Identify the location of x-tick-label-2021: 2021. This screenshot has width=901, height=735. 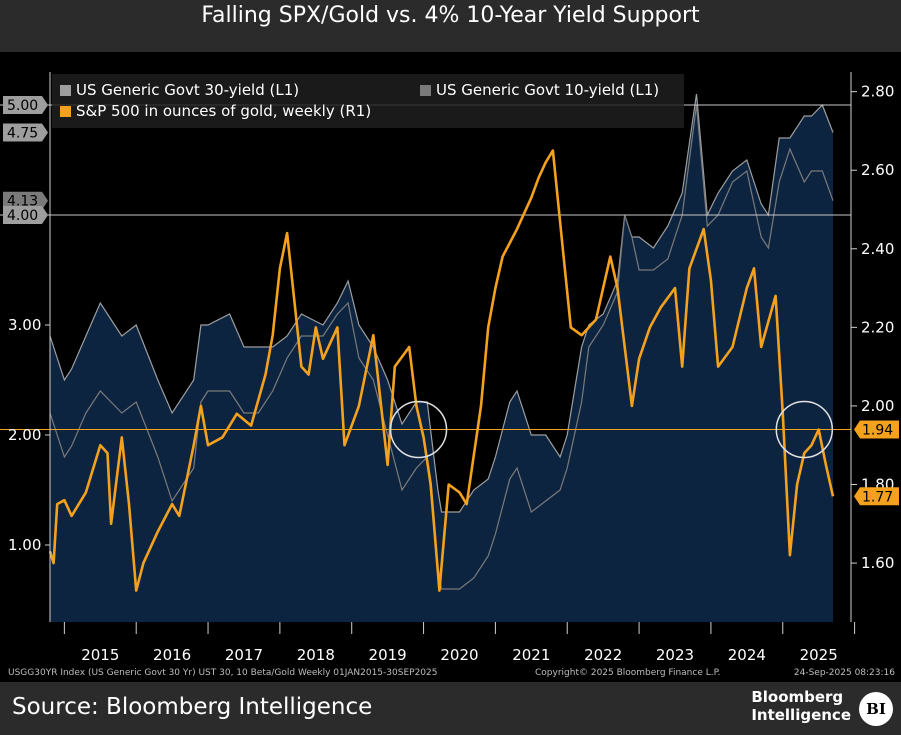
(531, 655).